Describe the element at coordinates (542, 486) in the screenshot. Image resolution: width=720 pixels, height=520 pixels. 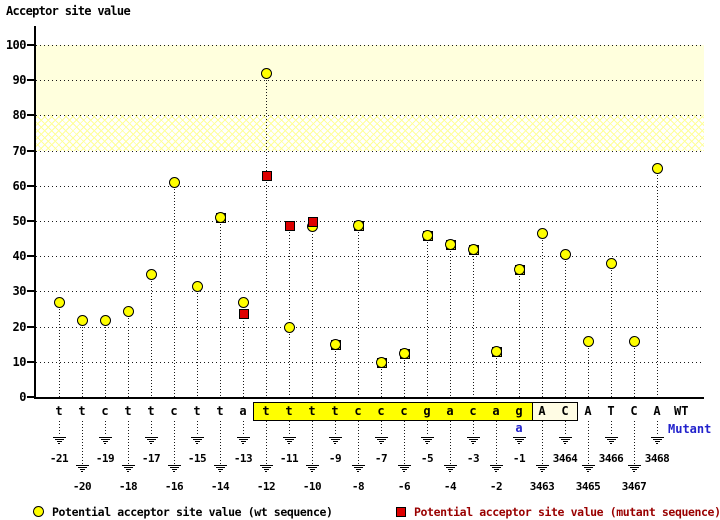
I see `position-label: 3463` at that location.